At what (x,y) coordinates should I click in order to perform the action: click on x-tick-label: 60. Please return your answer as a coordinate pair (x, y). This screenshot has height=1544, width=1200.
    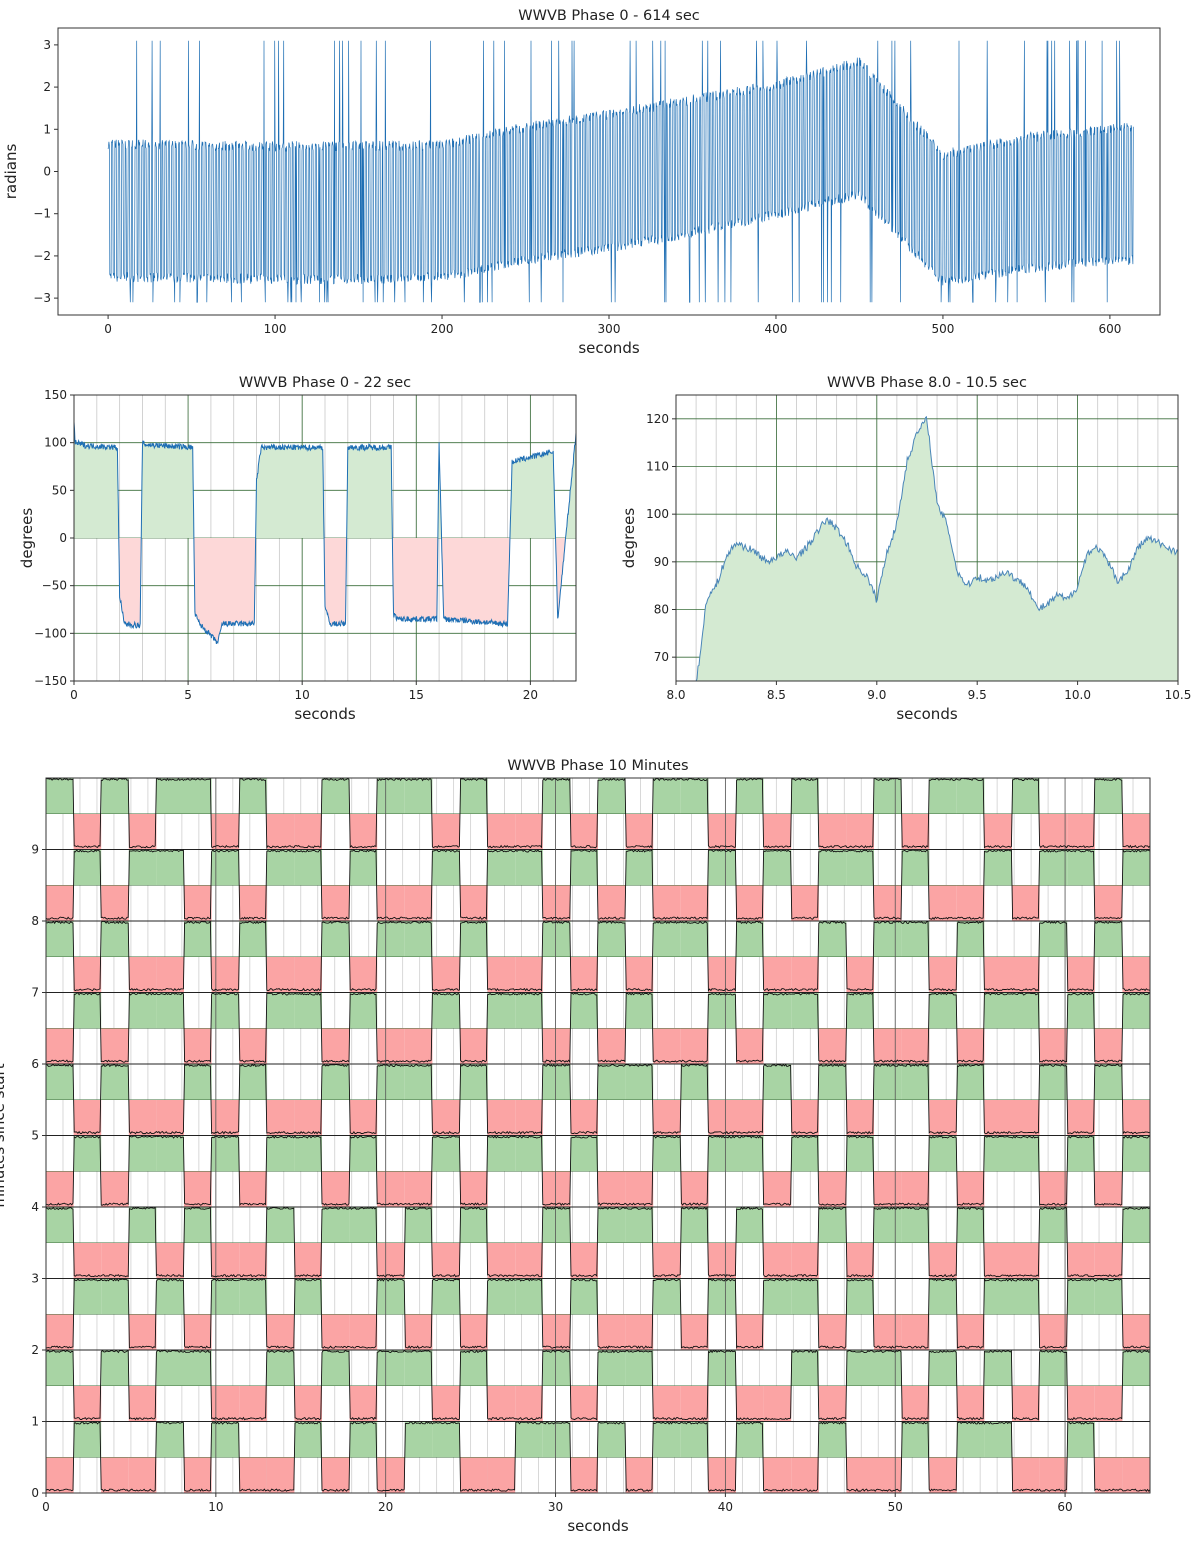
    Looking at the image, I should click on (1064, 1507).